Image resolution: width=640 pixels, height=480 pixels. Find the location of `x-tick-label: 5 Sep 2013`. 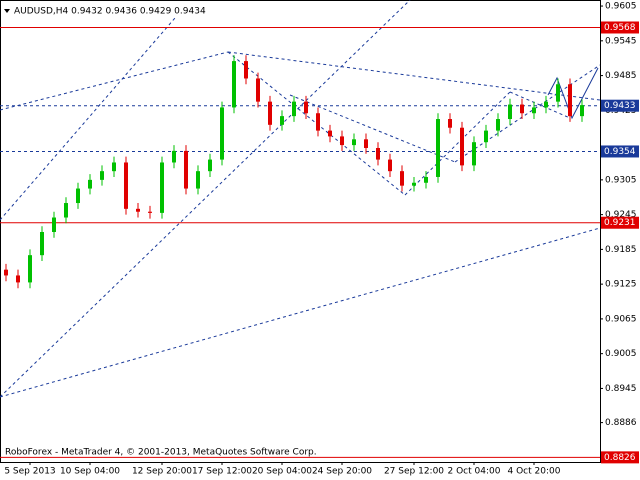

x-tick-label: 5 Sep 2013 is located at coordinates (29, 472).